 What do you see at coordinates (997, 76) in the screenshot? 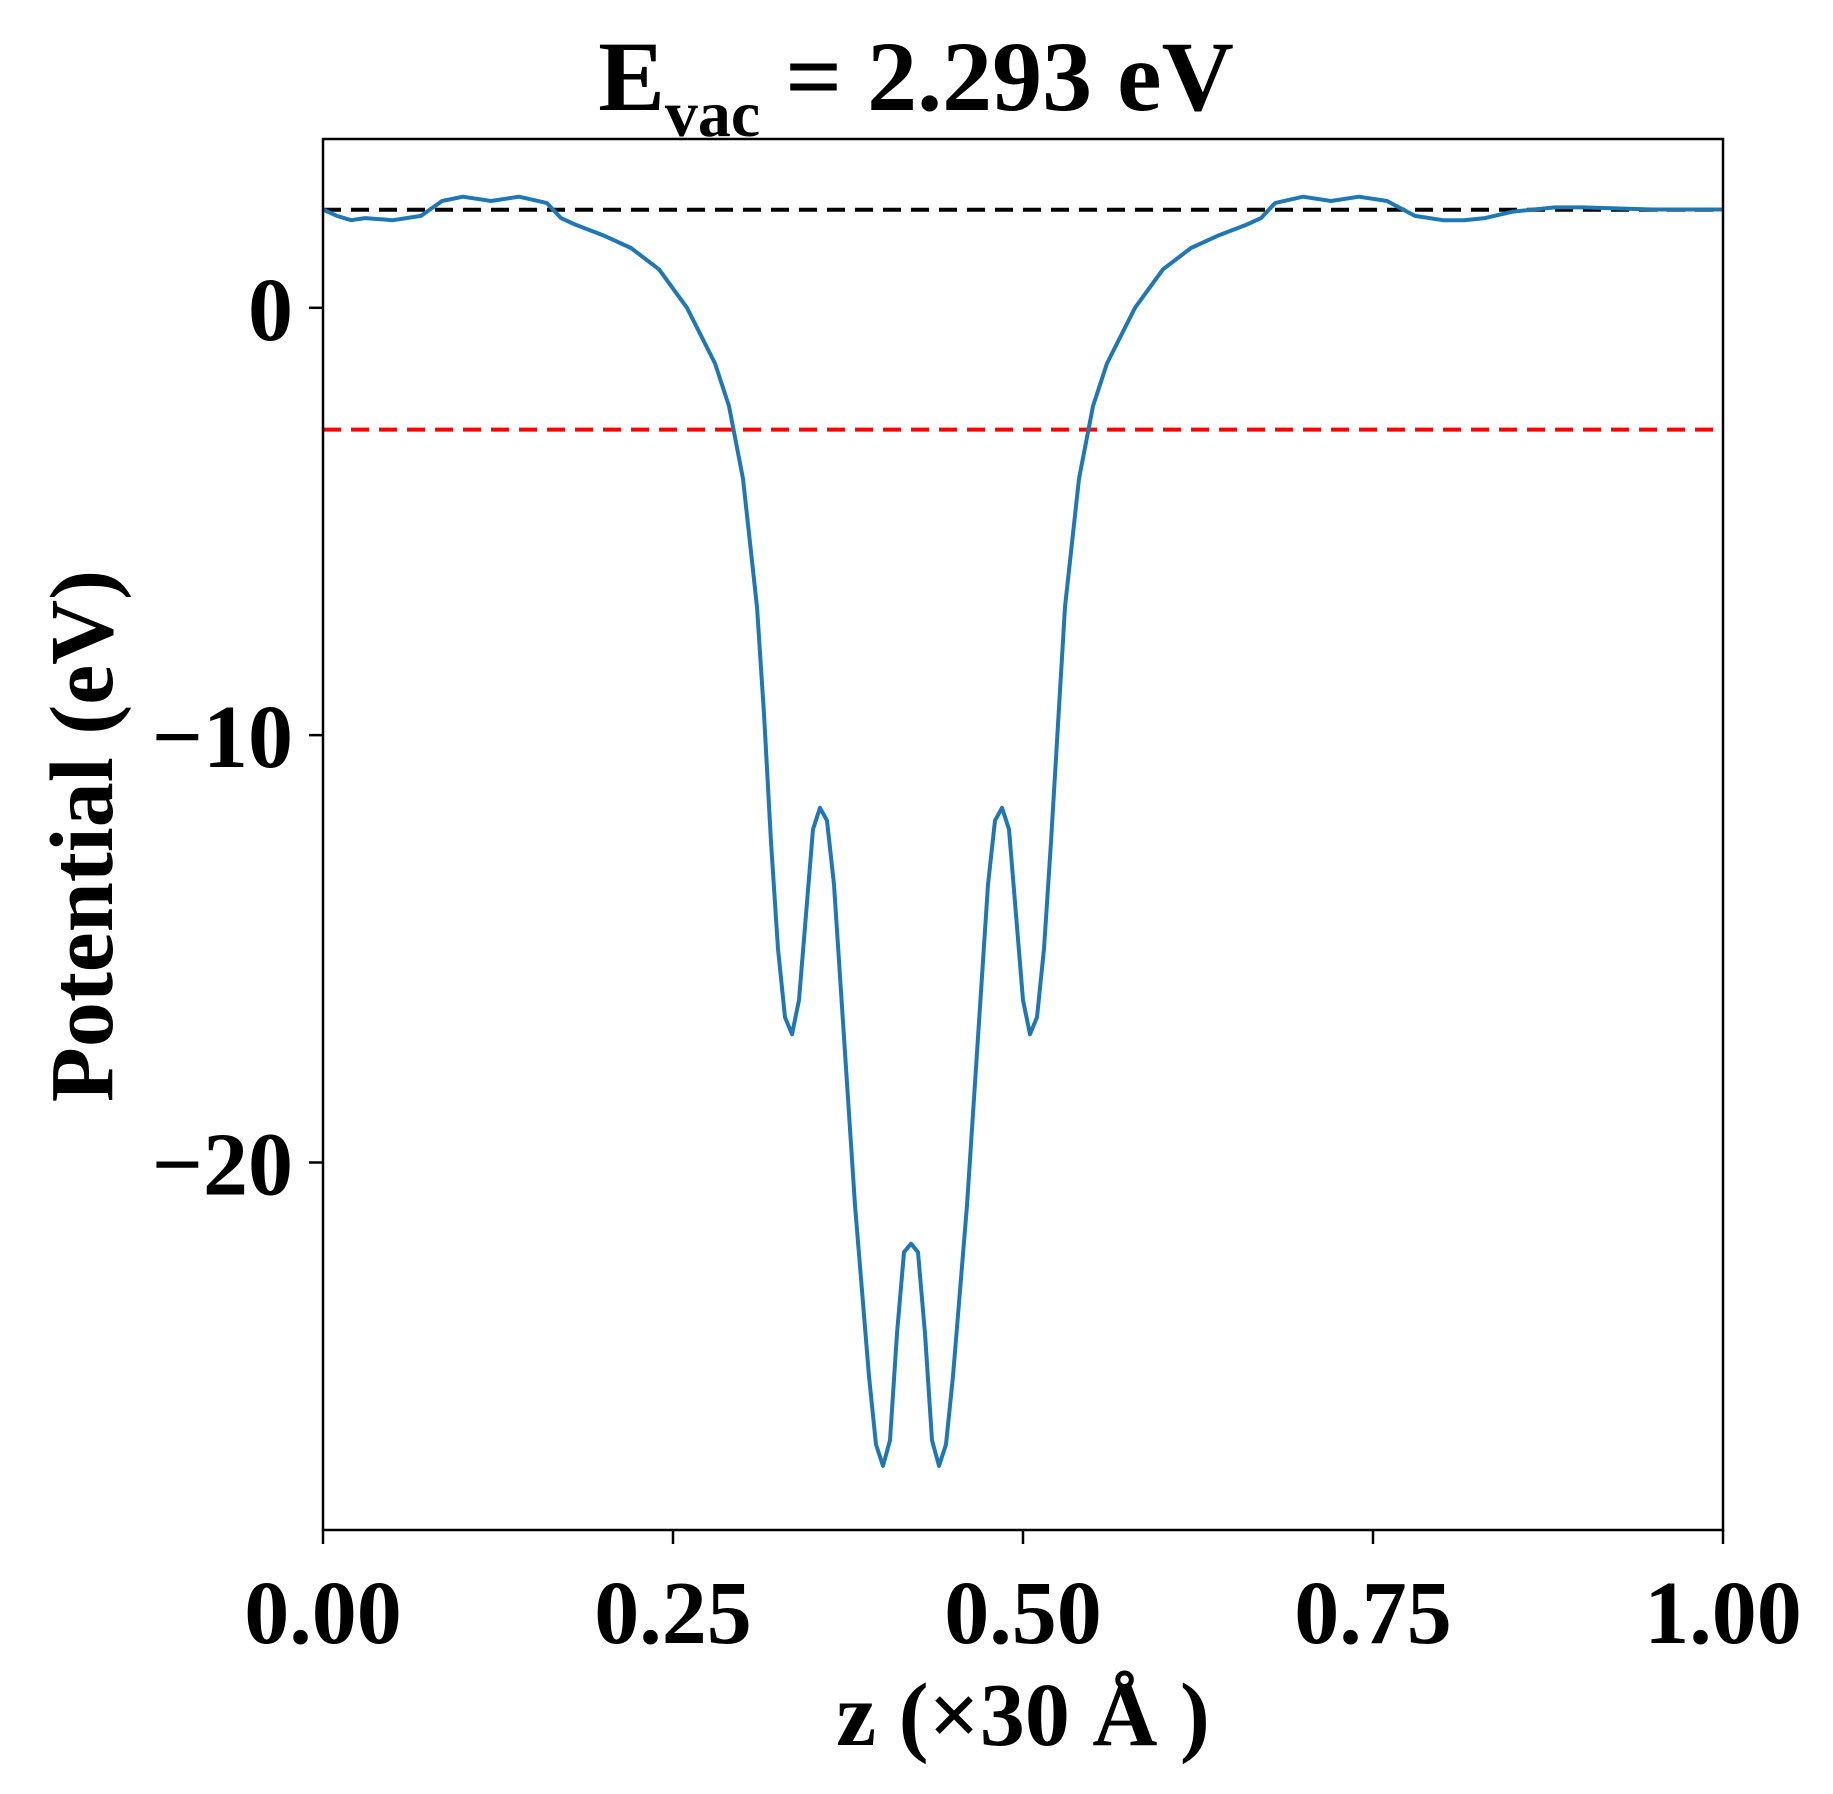
I see `title-rest: = 2.293 eV` at bounding box center [997, 76].